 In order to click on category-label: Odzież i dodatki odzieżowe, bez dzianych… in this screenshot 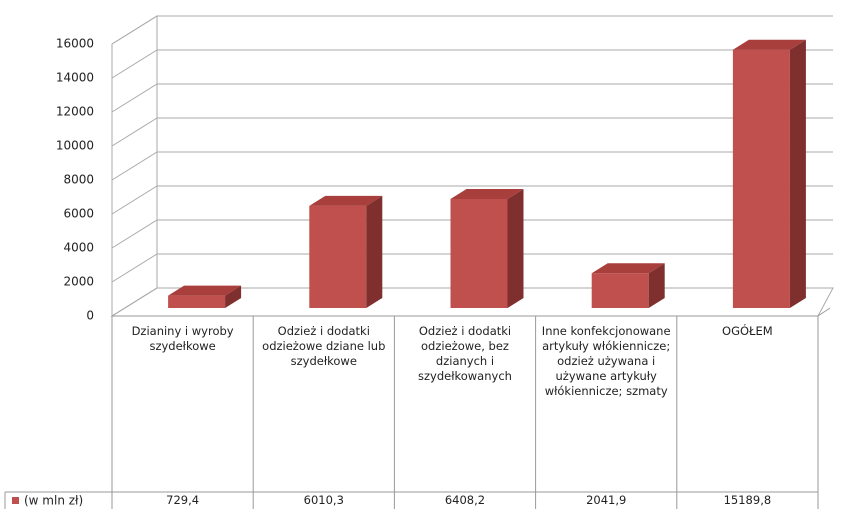, I will do `click(465, 353)`.